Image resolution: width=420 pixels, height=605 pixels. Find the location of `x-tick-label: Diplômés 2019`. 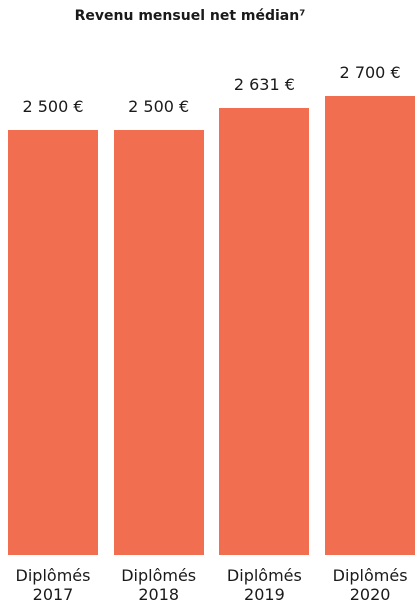

x-tick-label: Diplômés 2019 is located at coordinates (264, 585).